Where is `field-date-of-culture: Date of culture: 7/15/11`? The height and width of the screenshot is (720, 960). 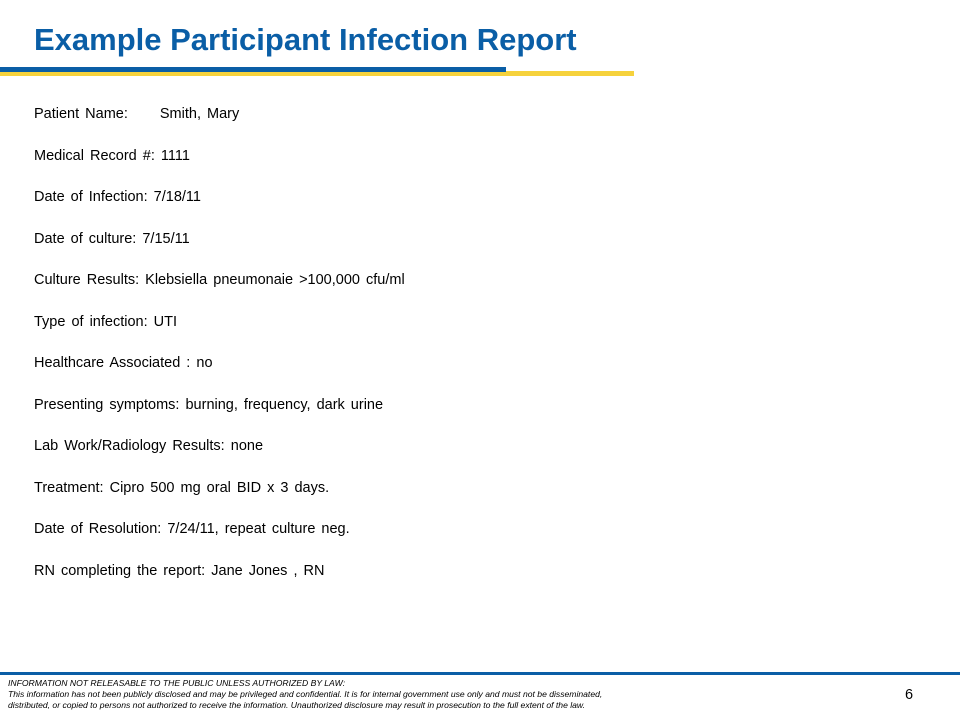
field-date-of-culture: Date of culture: 7/15/11 is located at coordinates (219, 250).